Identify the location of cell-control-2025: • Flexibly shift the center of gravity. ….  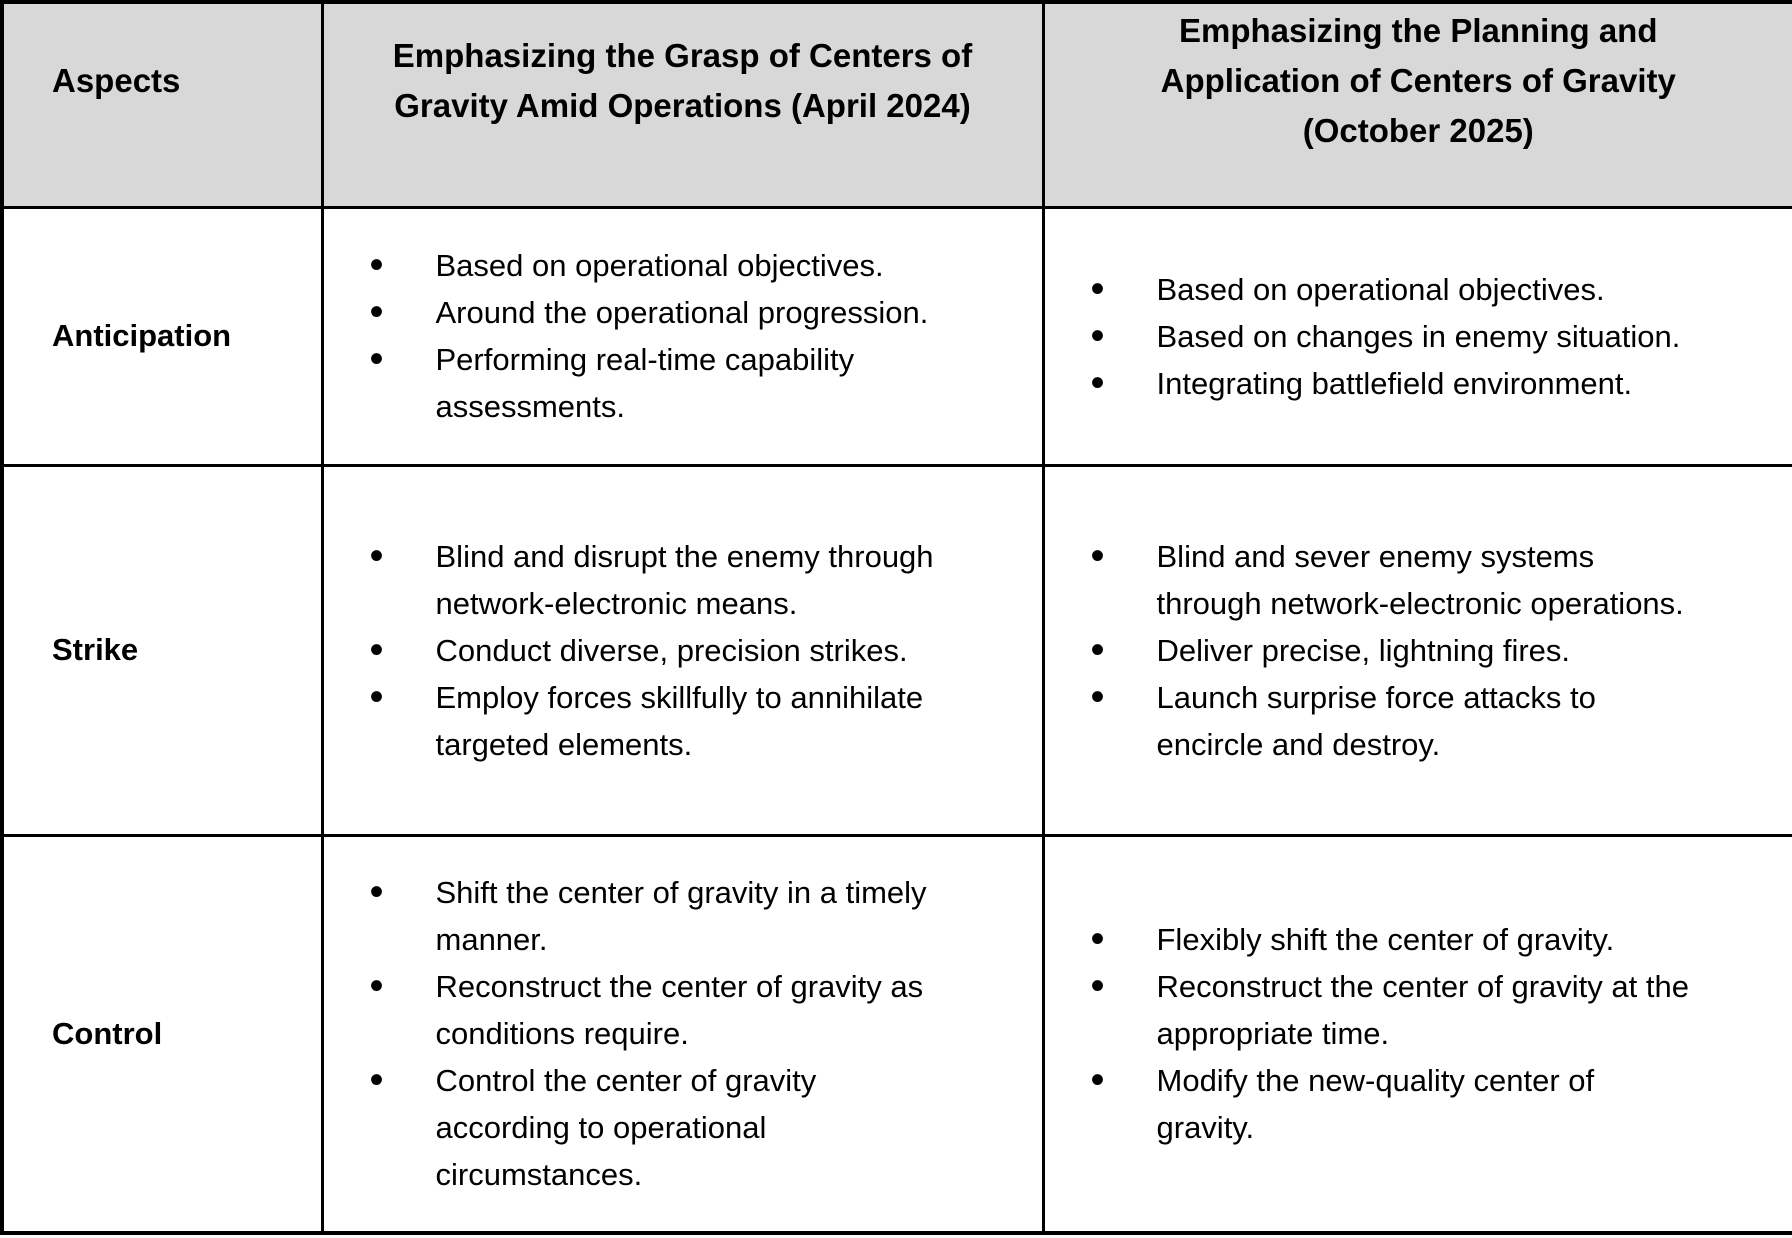
(1416, 1034).